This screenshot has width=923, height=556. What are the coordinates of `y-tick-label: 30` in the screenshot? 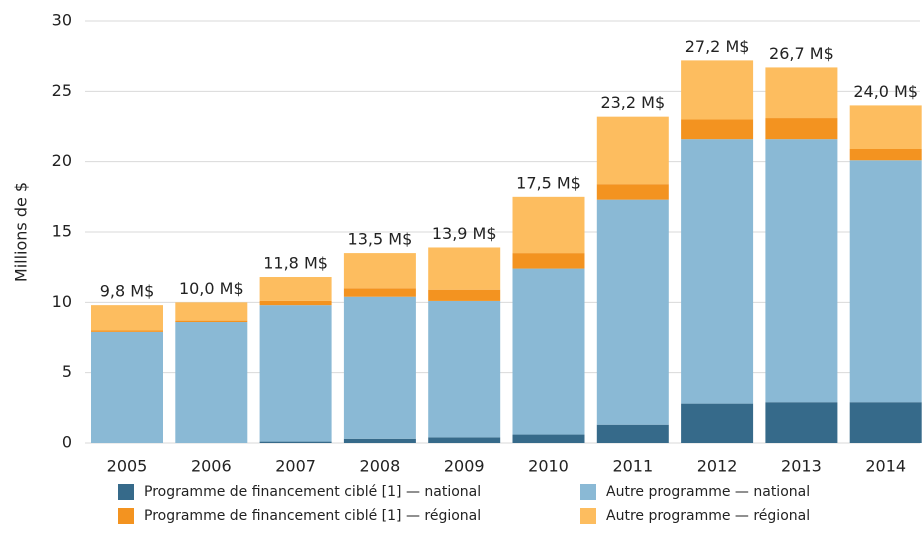 It's located at (62, 20).